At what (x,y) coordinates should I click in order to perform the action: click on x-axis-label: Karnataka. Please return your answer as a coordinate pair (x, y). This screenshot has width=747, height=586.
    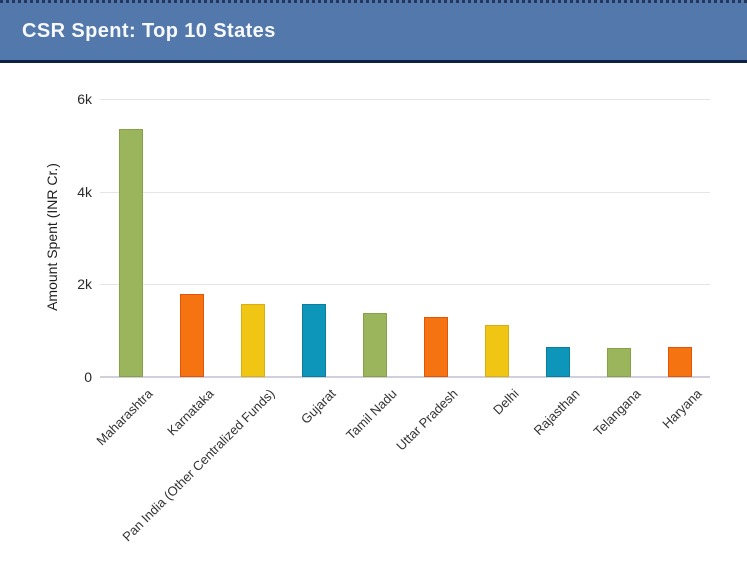
    Looking at the image, I should click on (190, 412).